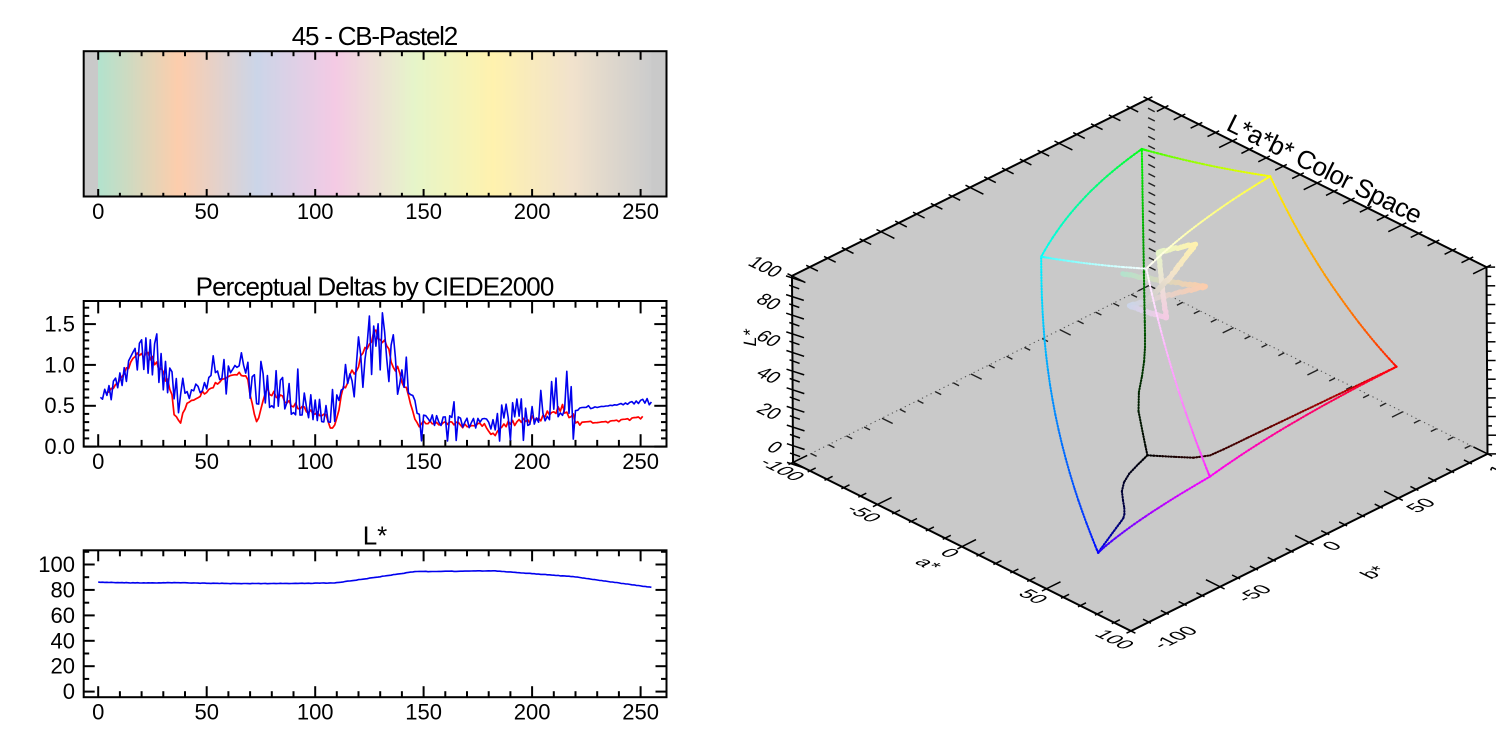 The height and width of the screenshot is (753, 1496). What do you see at coordinates (59, 446) in the screenshot?
I see `svg-text: 0.0` at bounding box center [59, 446].